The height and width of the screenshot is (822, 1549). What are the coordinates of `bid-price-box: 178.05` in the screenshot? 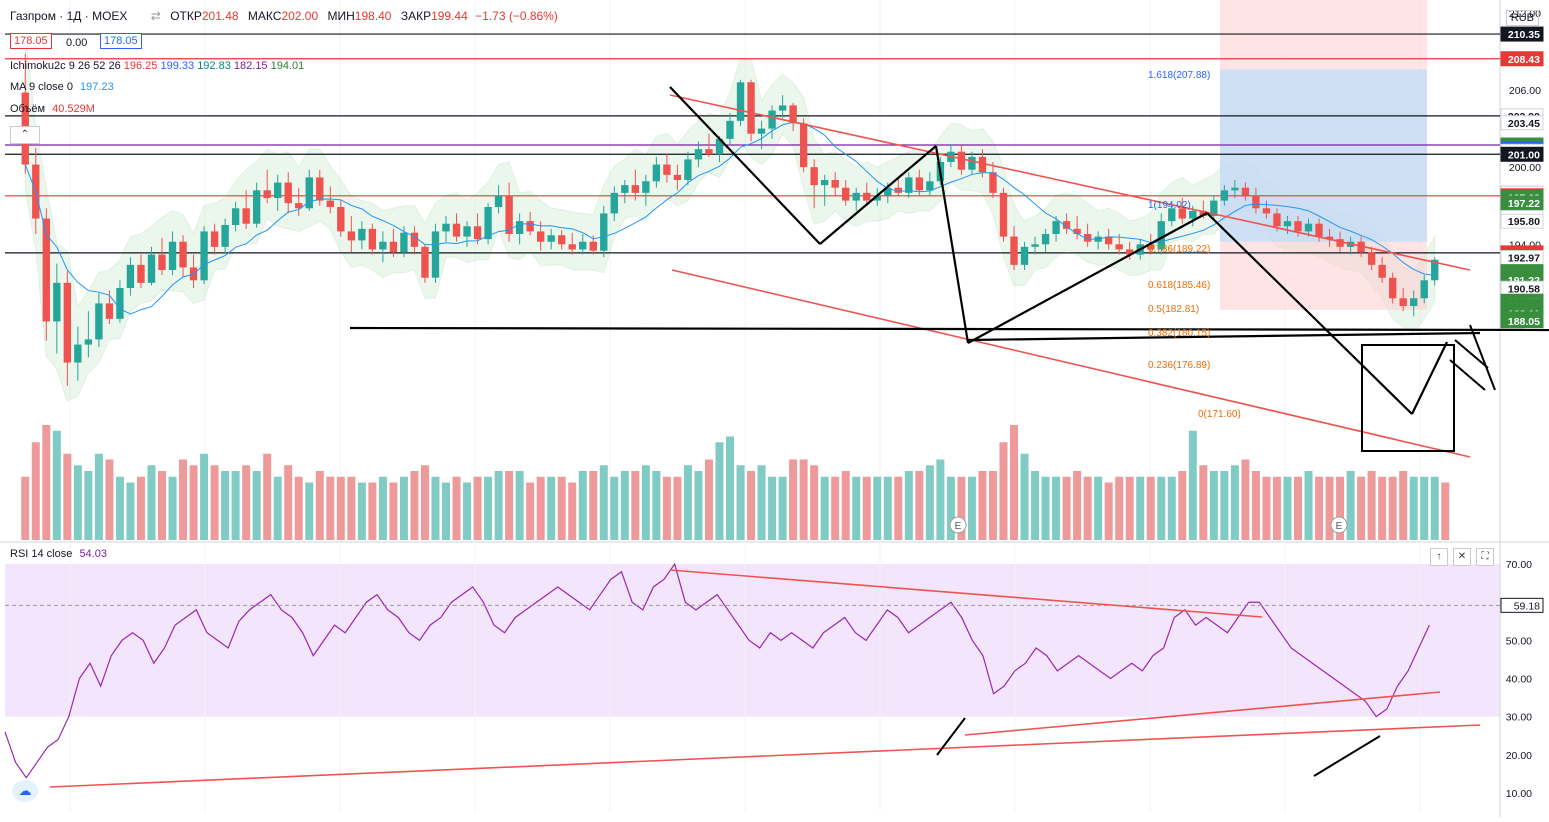 It's located at (31, 41).